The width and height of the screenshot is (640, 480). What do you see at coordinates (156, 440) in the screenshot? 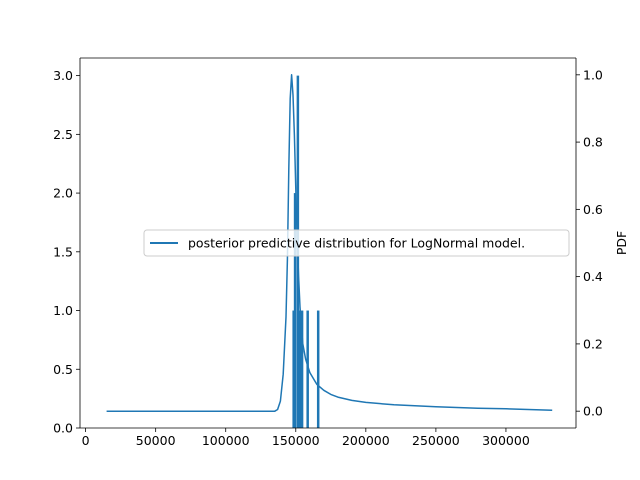
I see `x-tick-label: 50000` at bounding box center [156, 440].